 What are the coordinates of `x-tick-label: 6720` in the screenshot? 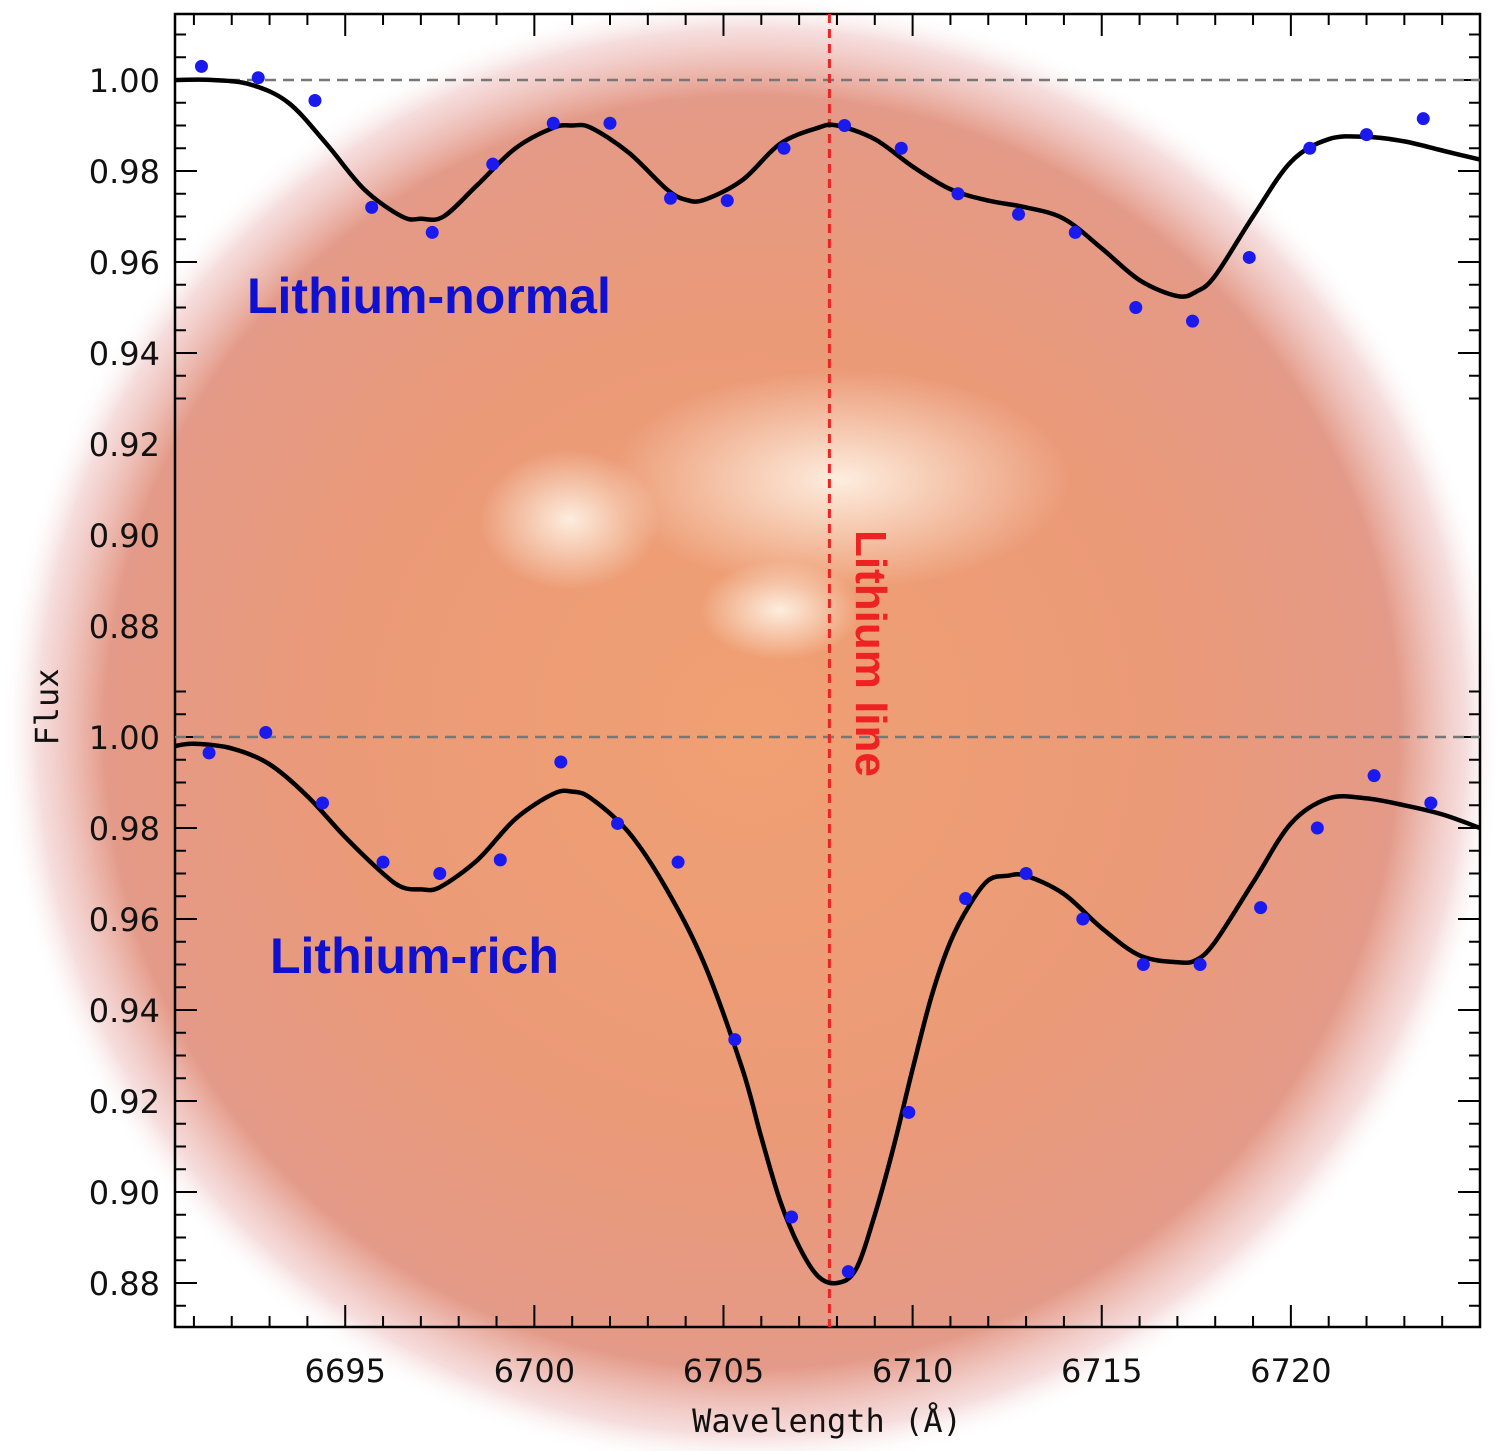 It's located at (1290, 1371).